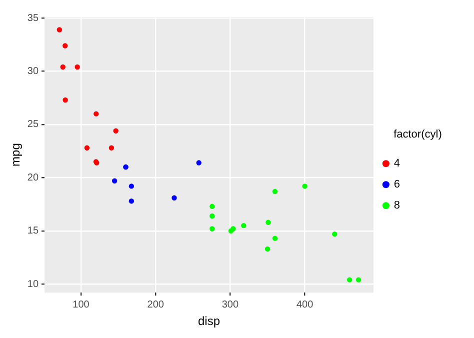 This screenshot has width=474, height=338. I want to click on y-tick-label: 30, so click(33, 72).